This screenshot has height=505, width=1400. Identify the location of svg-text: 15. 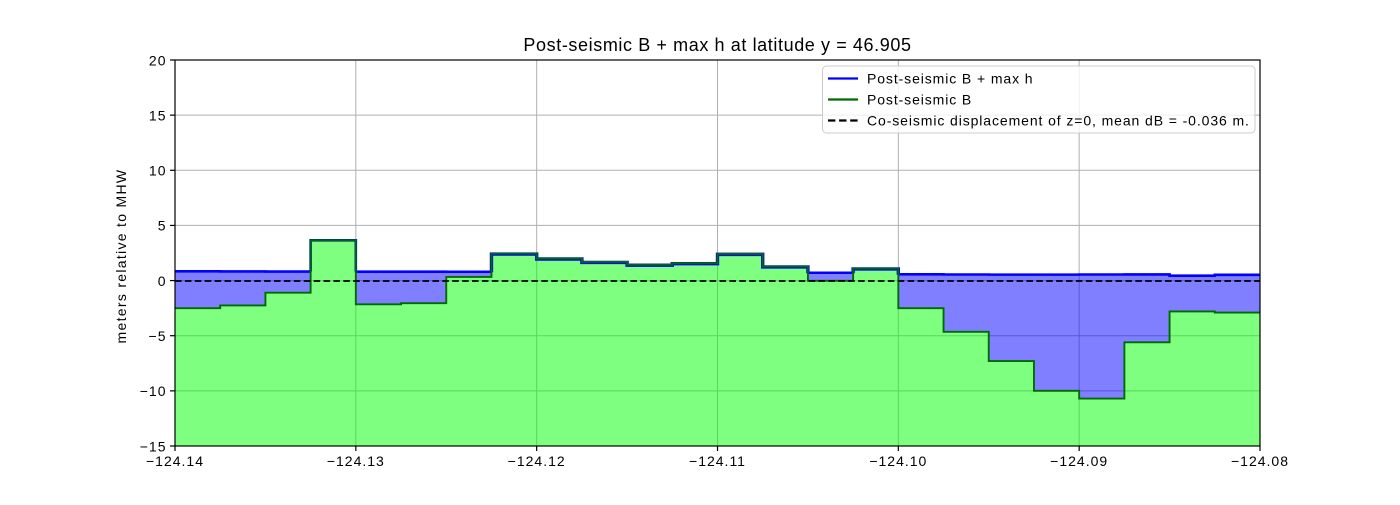
(158, 115).